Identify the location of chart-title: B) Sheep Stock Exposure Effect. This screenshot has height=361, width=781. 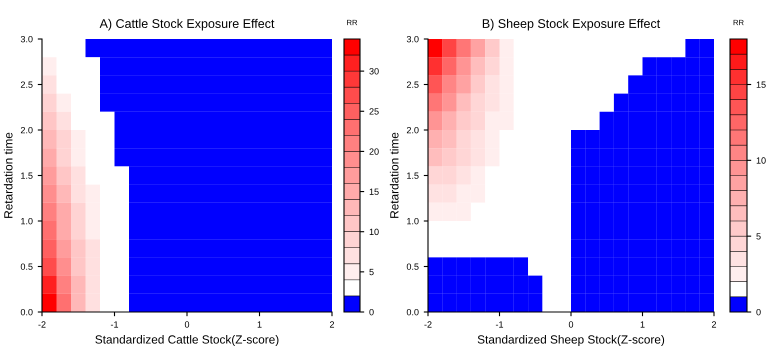
(571, 24).